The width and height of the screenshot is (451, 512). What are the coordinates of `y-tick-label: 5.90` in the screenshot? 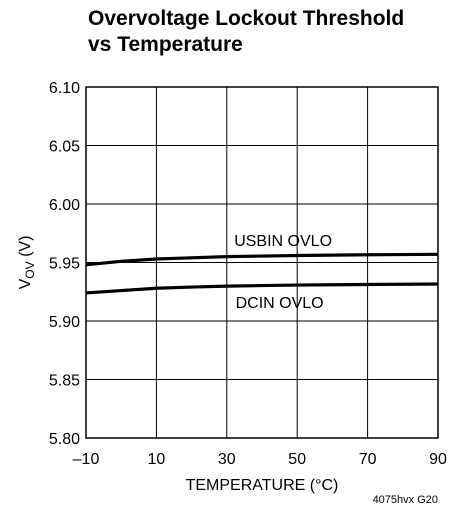 It's located at (64, 322).